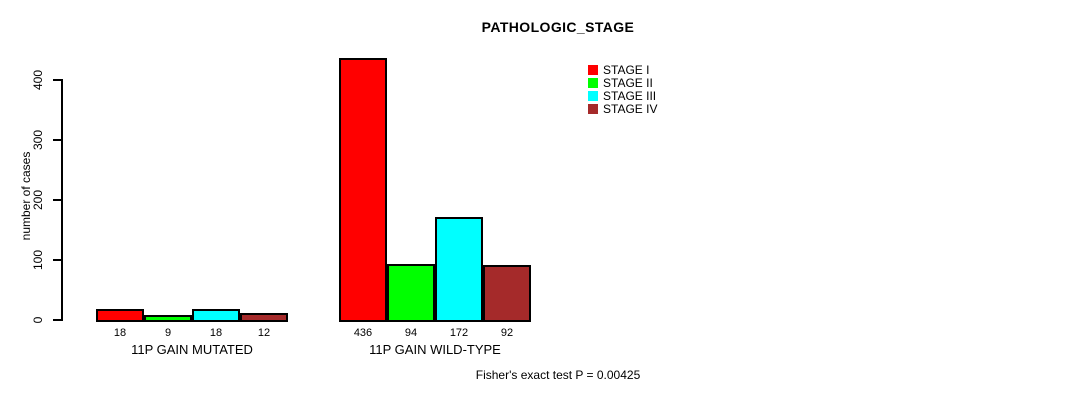 The height and width of the screenshot is (400, 1090). Describe the element at coordinates (38, 140) in the screenshot. I see `y-tick-label: 300` at that location.